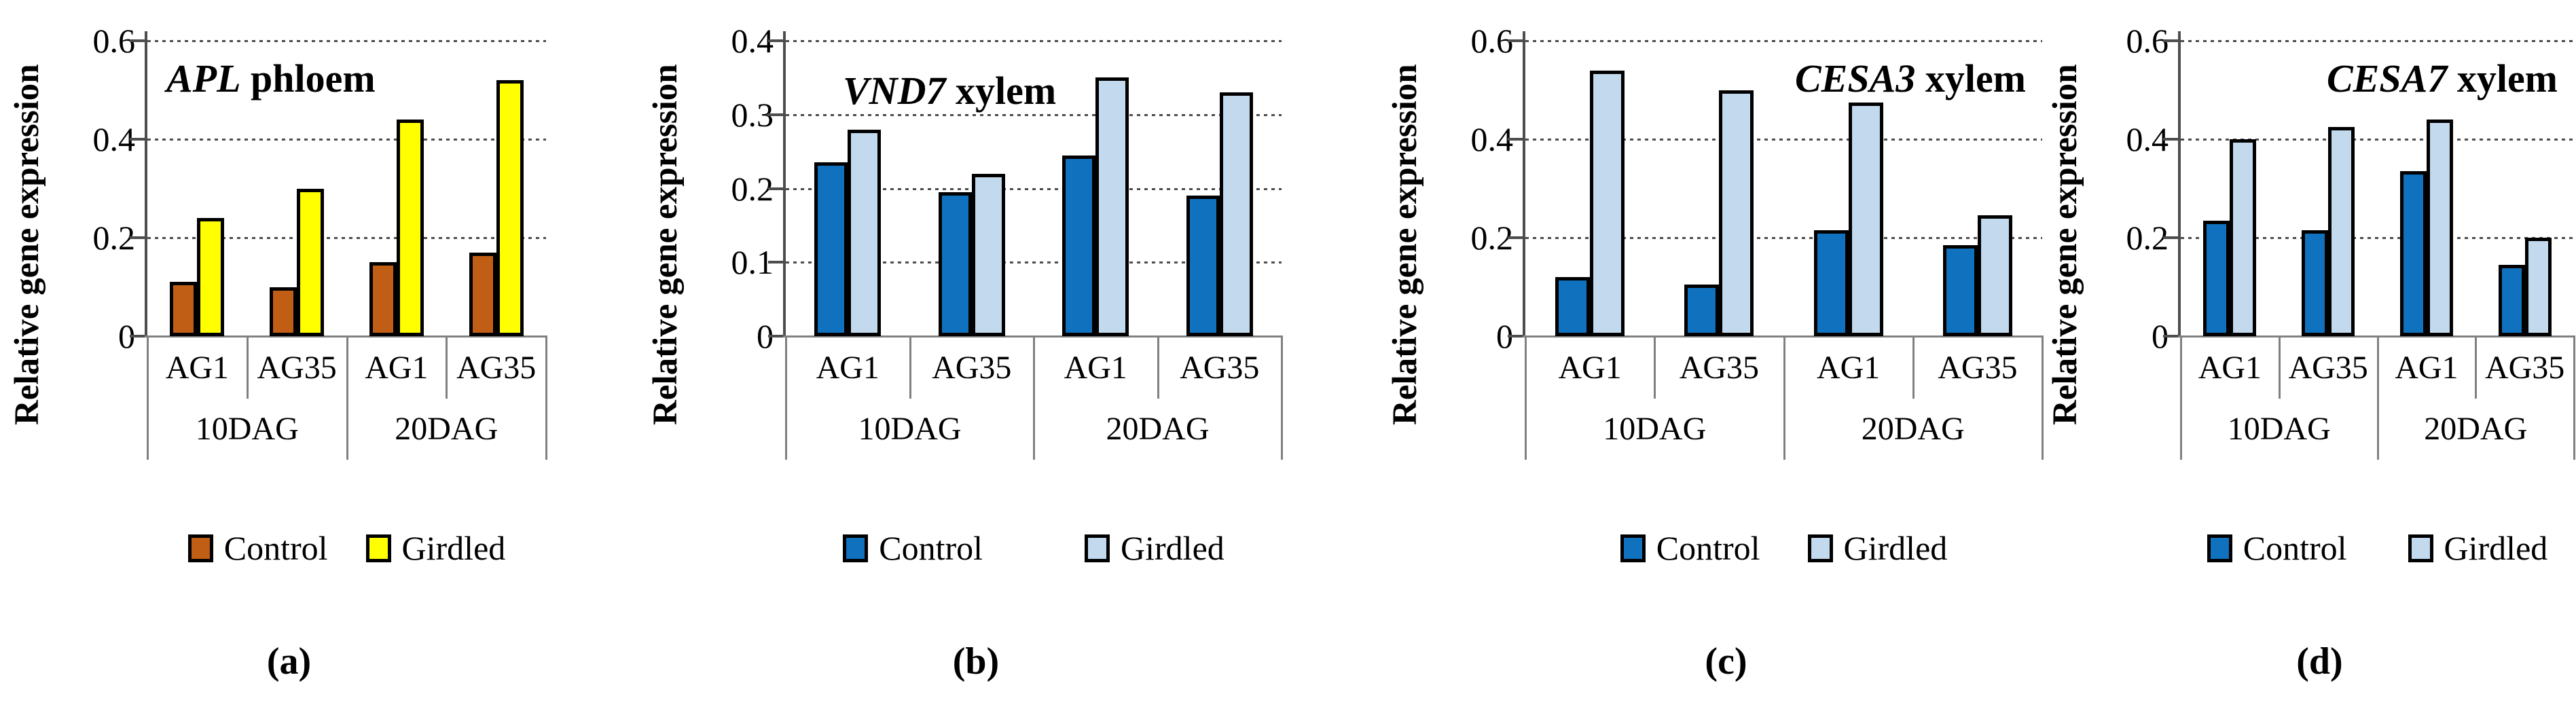  Describe the element at coordinates (894, 91) in the screenshot. I see `gene-name: VND7` at that location.